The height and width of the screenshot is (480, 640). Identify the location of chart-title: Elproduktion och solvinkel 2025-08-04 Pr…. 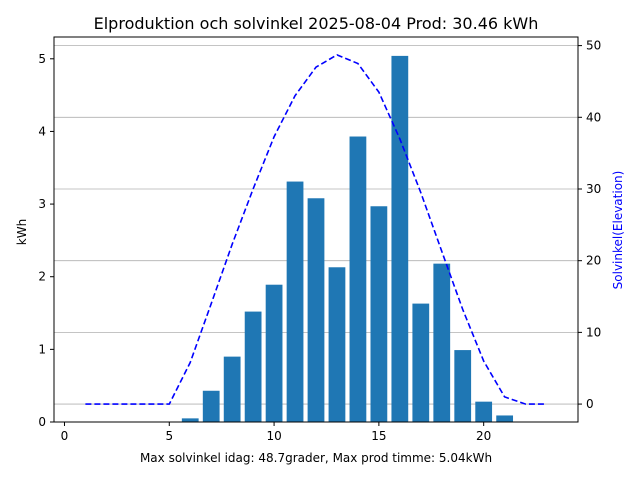
(316, 23).